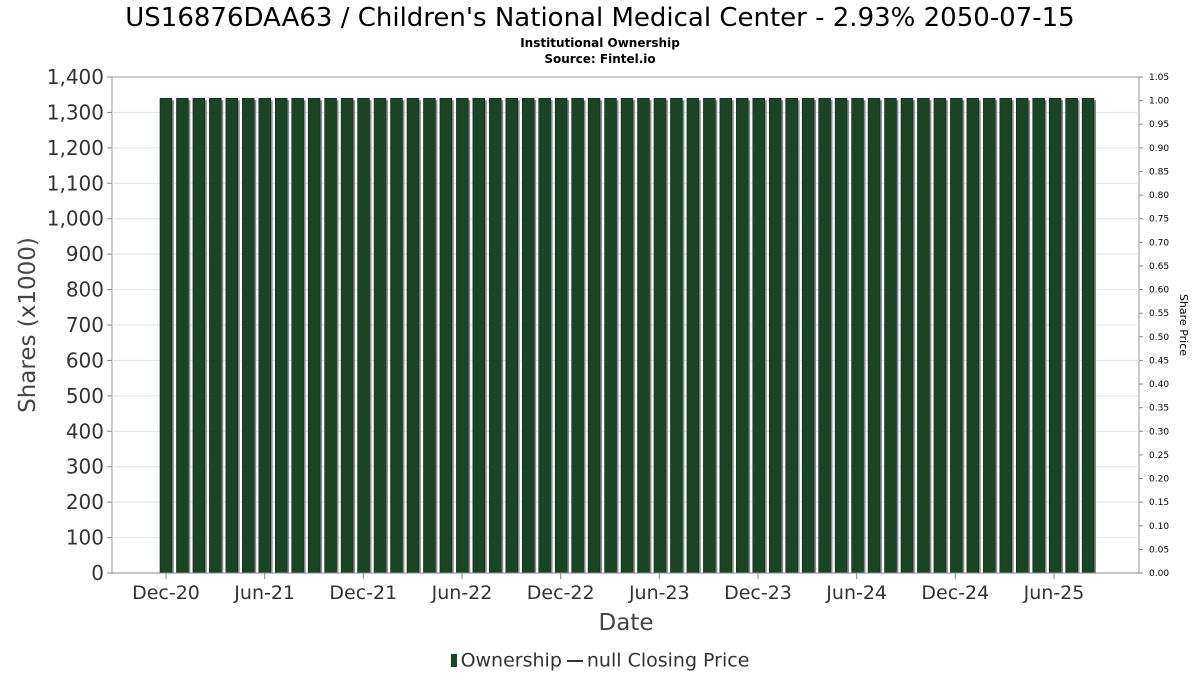 The image size is (1200, 675). Describe the element at coordinates (75, 112) in the screenshot. I see `y-tick-label: 1,300` at that location.